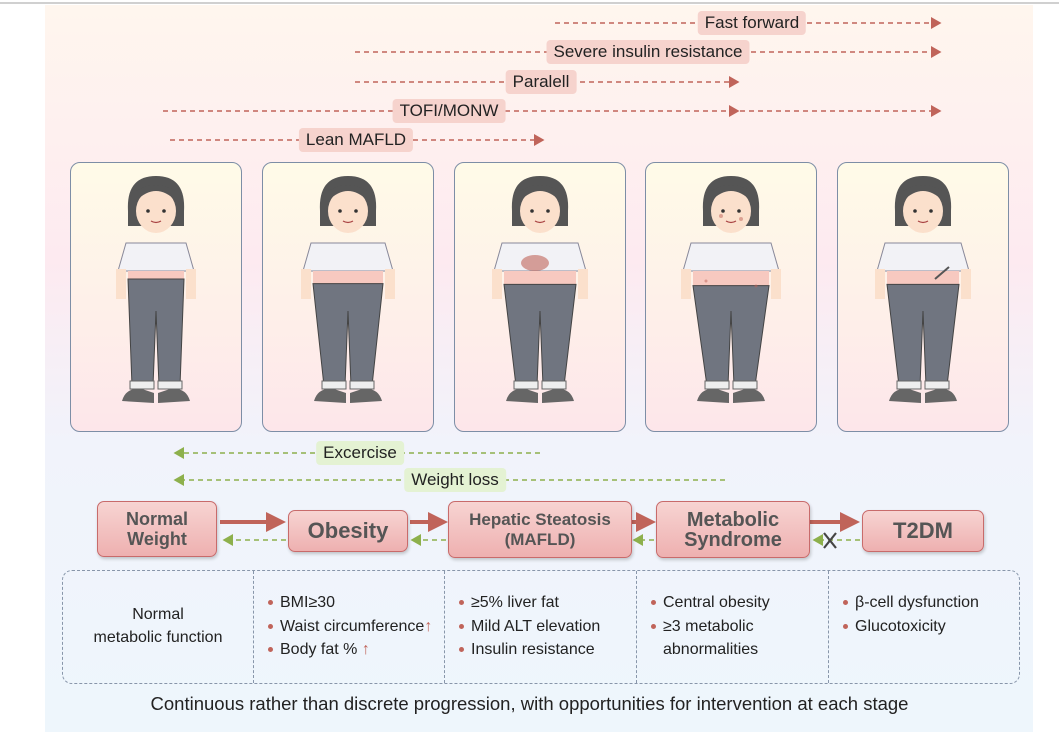  I want to click on detail-item: Mild ALT elevation, so click(547, 627).